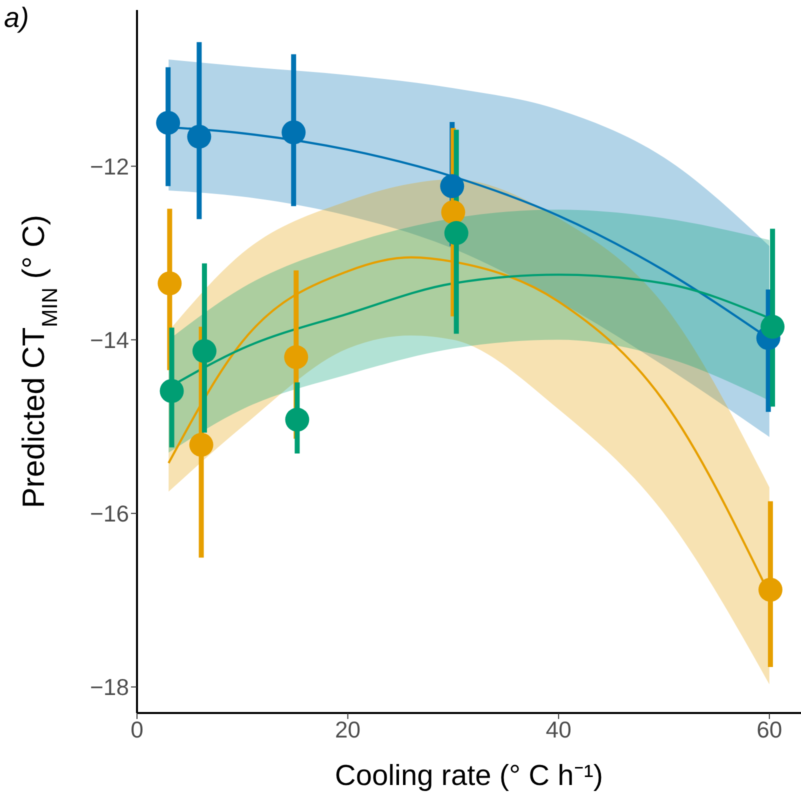 This screenshot has height=812, width=801. What do you see at coordinates (109, 687) in the screenshot?
I see `y-tick-label: −18` at bounding box center [109, 687].